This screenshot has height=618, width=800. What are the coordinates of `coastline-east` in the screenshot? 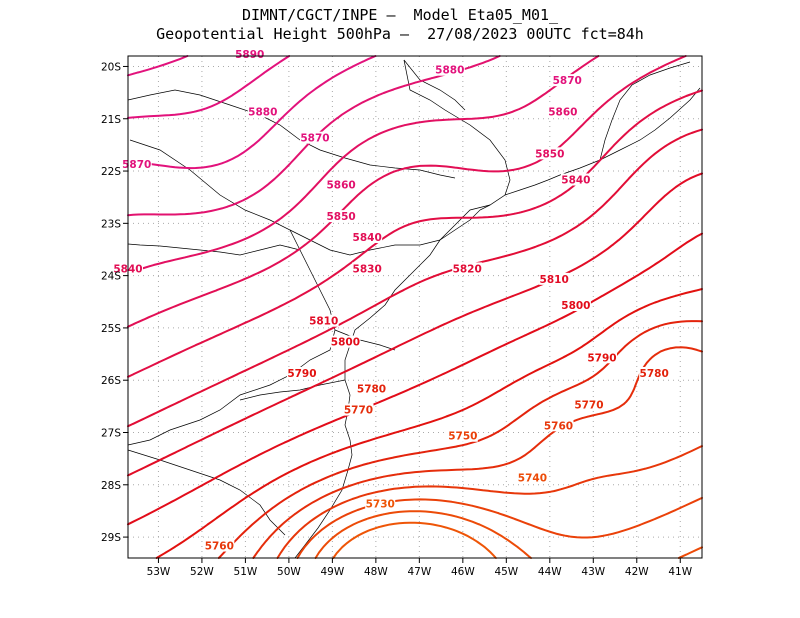 It's located at (602, 141).